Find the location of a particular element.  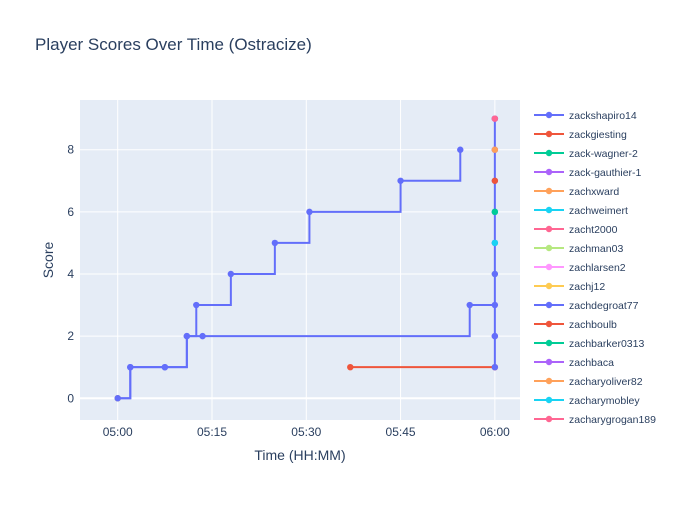

legend-item: zack-gauthier-1 is located at coordinates (588, 173).